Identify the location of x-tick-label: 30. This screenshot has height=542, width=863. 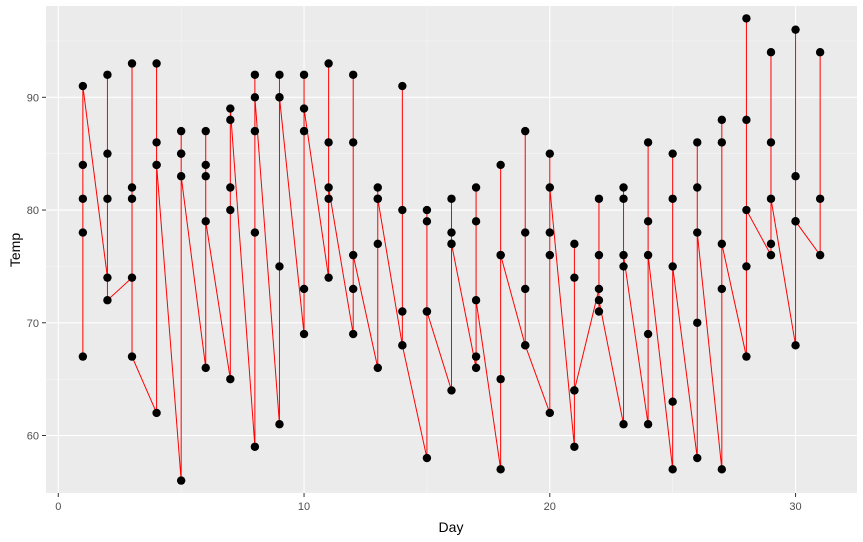
(795, 507).